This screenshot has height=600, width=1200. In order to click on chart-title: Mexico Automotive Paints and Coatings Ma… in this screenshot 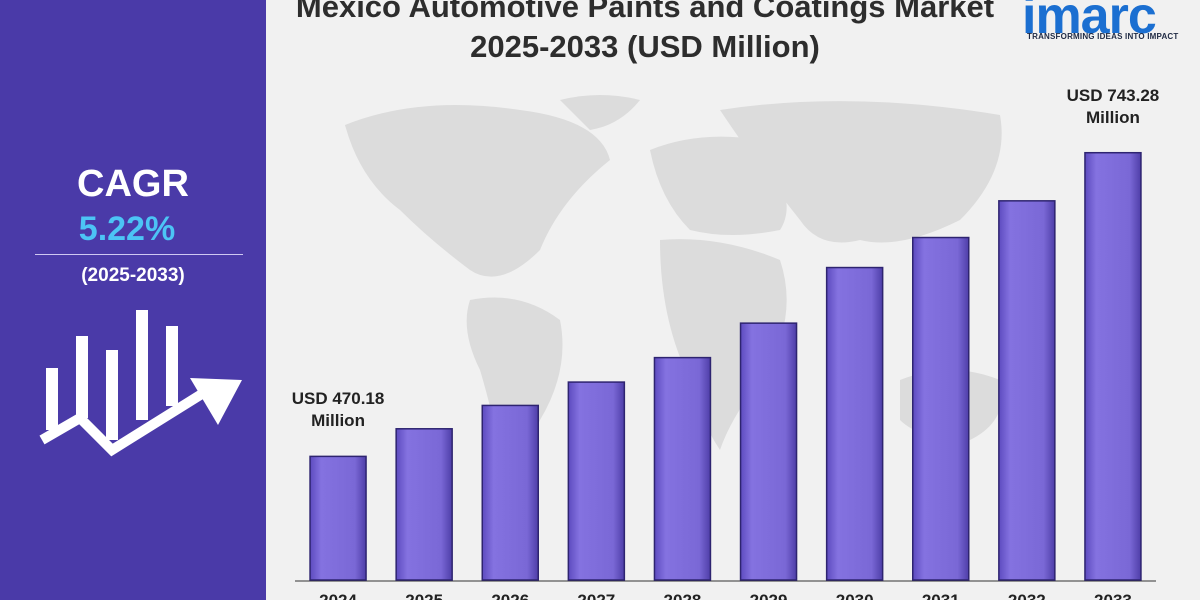, I will do `click(645, 32)`.